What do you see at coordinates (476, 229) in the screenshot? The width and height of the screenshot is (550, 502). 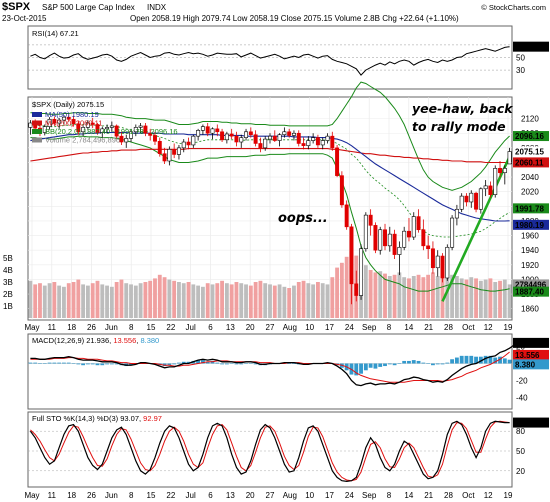 I see `trendline` at bounding box center [476, 229].